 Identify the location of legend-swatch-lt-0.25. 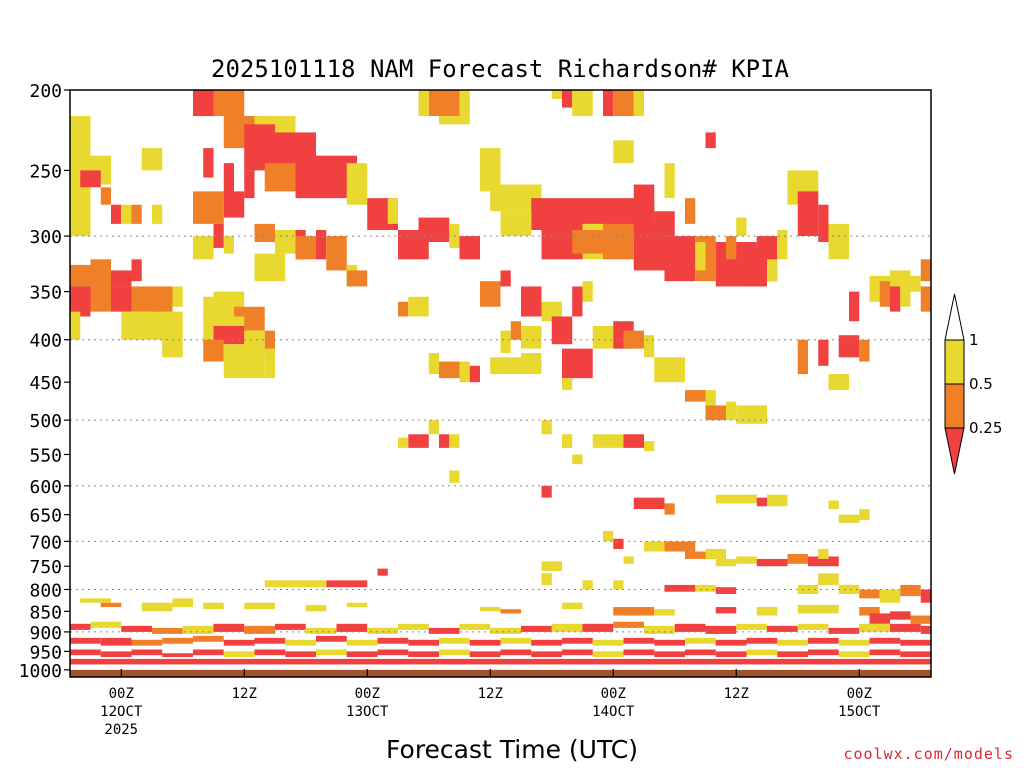
(954, 451).